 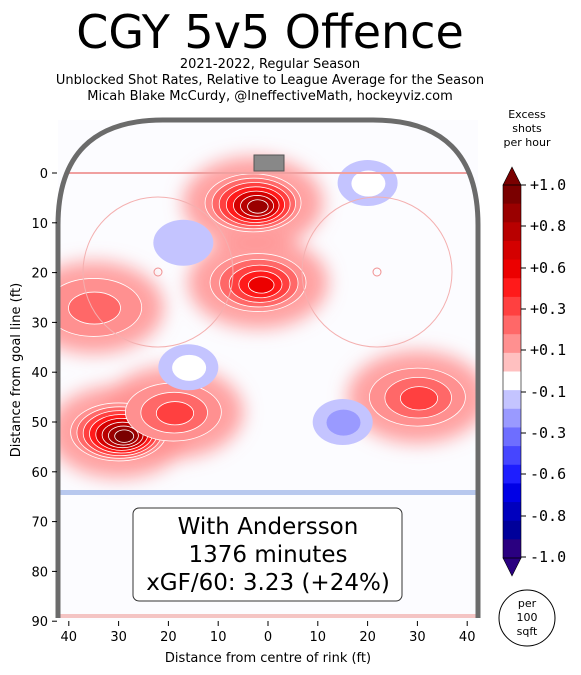 What do you see at coordinates (527, 142) in the screenshot?
I see `colorbar-title-line-3: per hour` at bounding box center [527, 142].